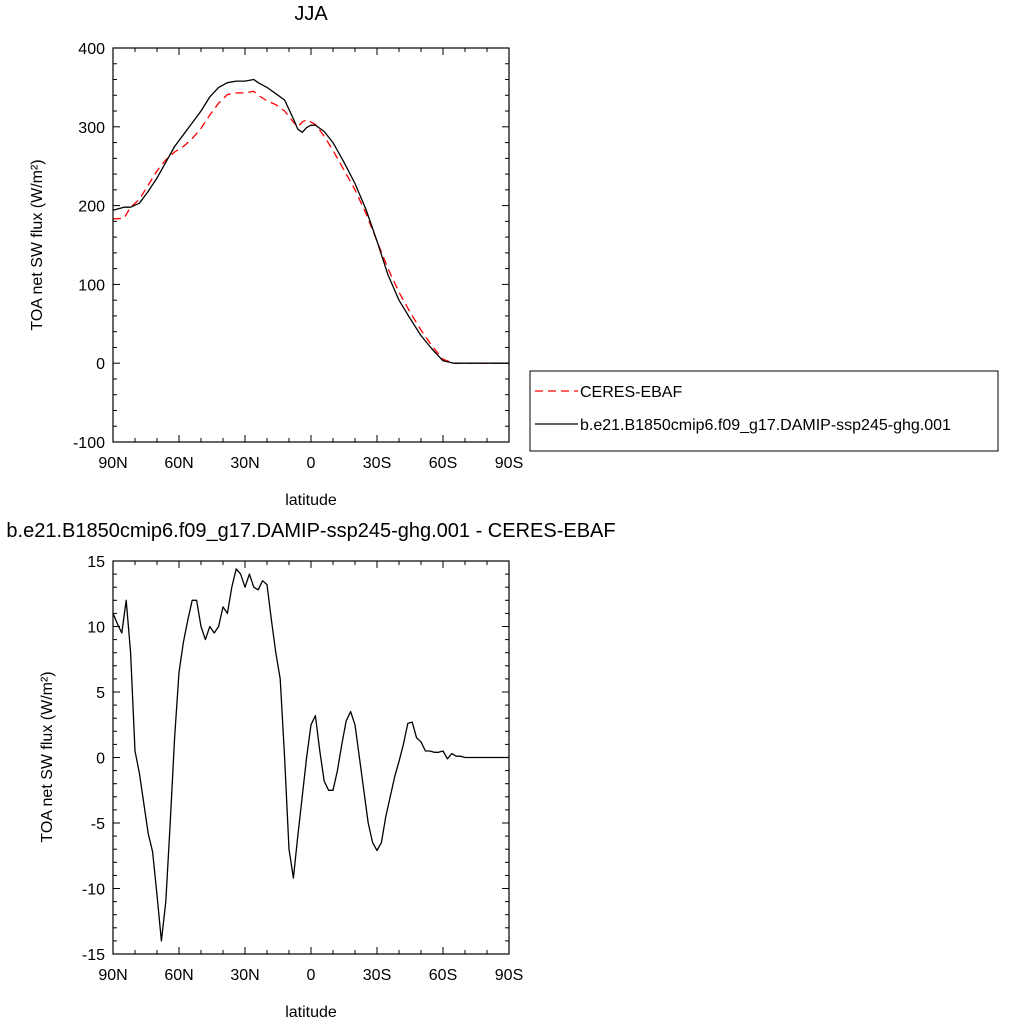 This screenshot has height=1024, width=1024. What do you see at coordinates (311, 1012) in the screenshot?
I see `bottom-panel-xlabel: latitude` at bounding box center [311, 1012].